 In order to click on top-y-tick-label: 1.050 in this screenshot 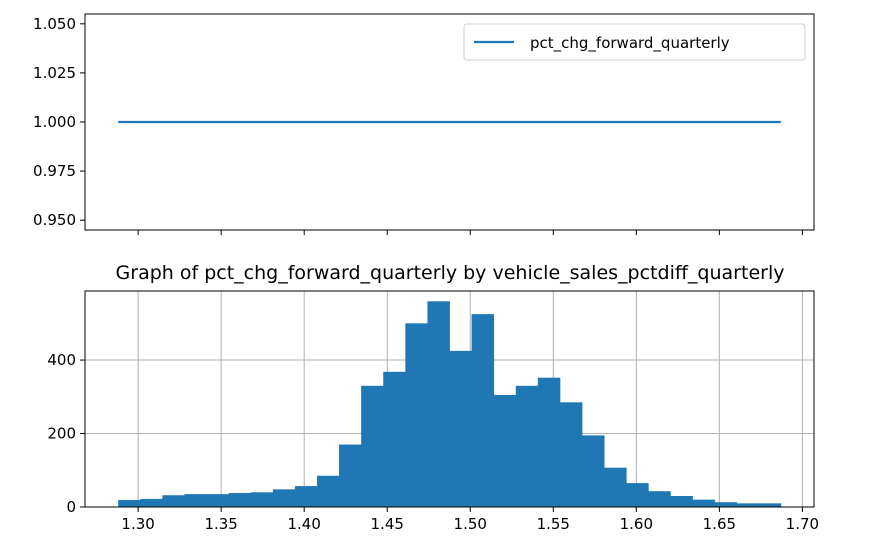, I will do `click(54, 24)`.